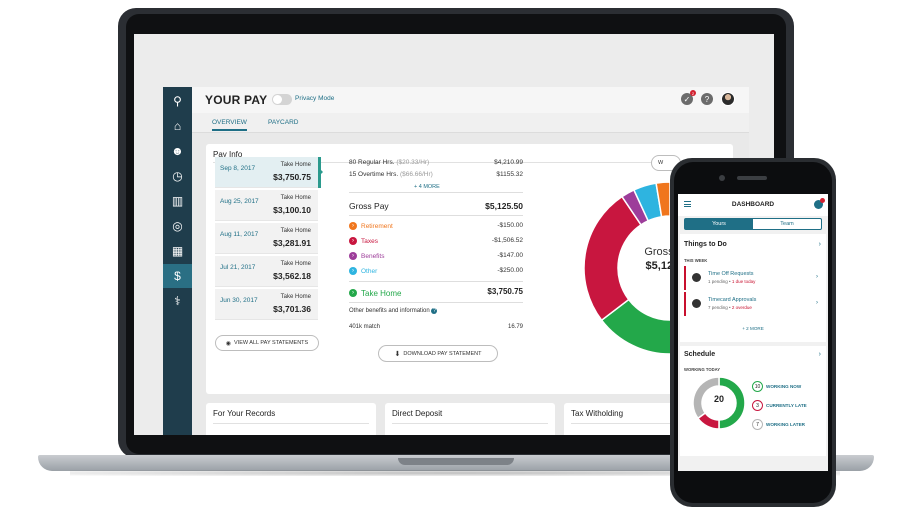 The width and height of the screenshot is (910, 512). Describe the element at coordinates (363, 271) in the screenshot. I see `deduction-row: › Other` at that location.